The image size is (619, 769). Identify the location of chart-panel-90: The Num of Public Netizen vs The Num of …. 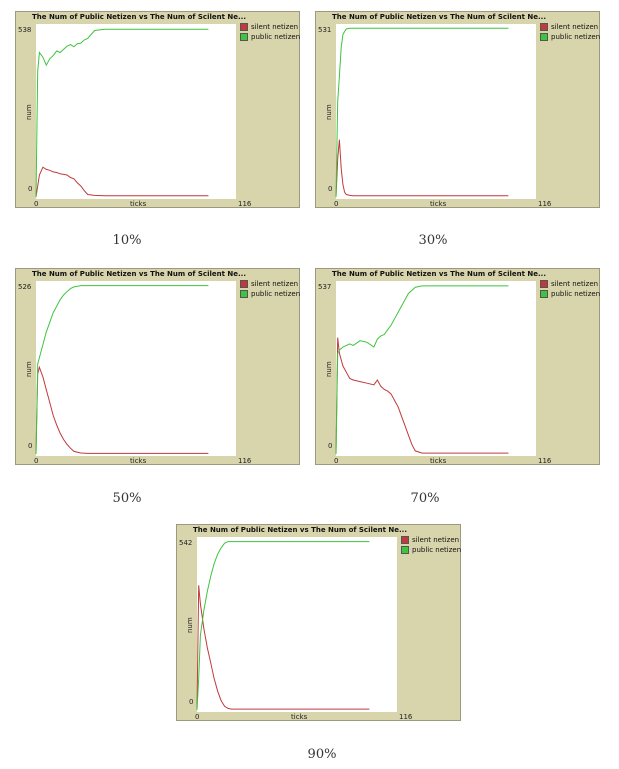
(318, 622).